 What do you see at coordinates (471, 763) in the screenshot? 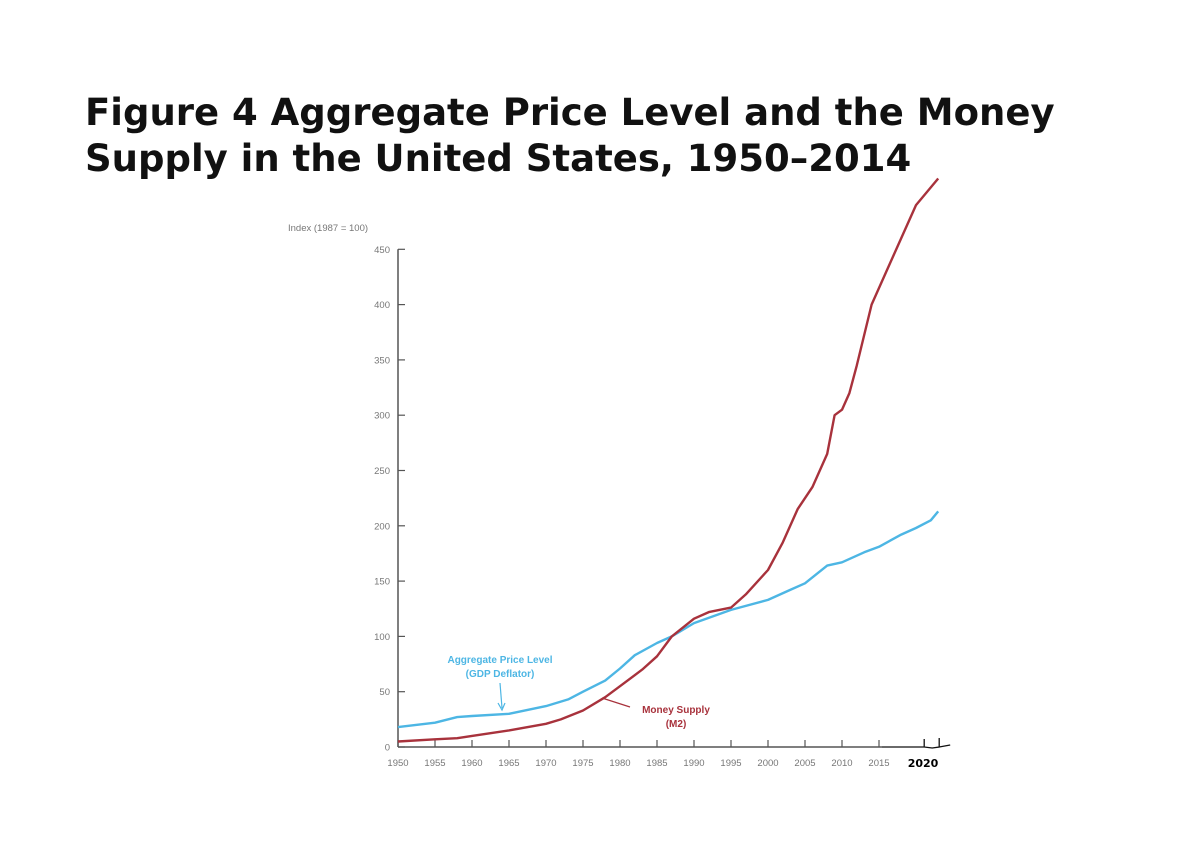
I see `x-tick-label: 1960` at bounding box center [471, 763].